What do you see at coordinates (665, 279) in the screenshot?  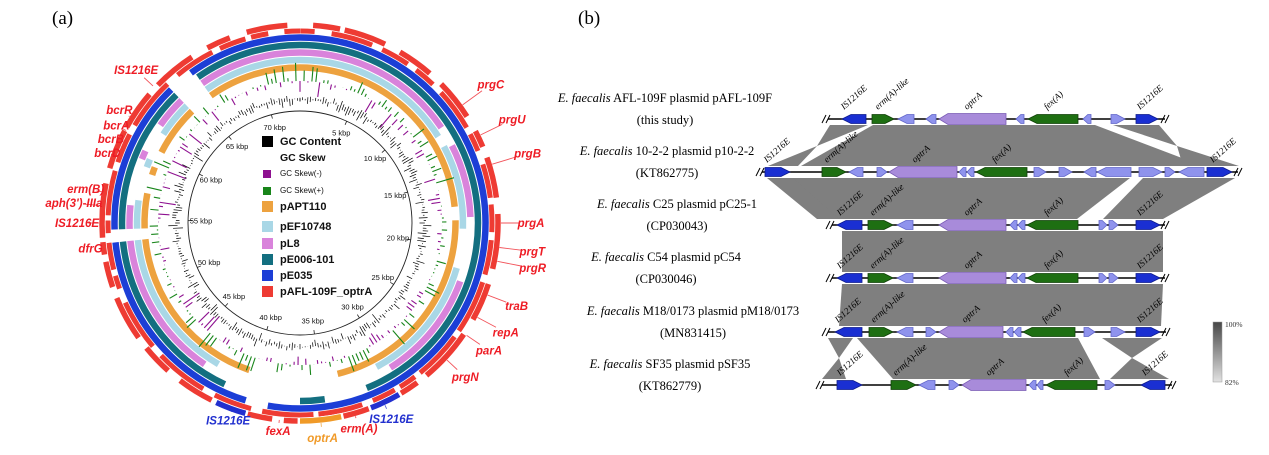 I see `accession-label: (CP030046)` at bounding box center [665, 279].